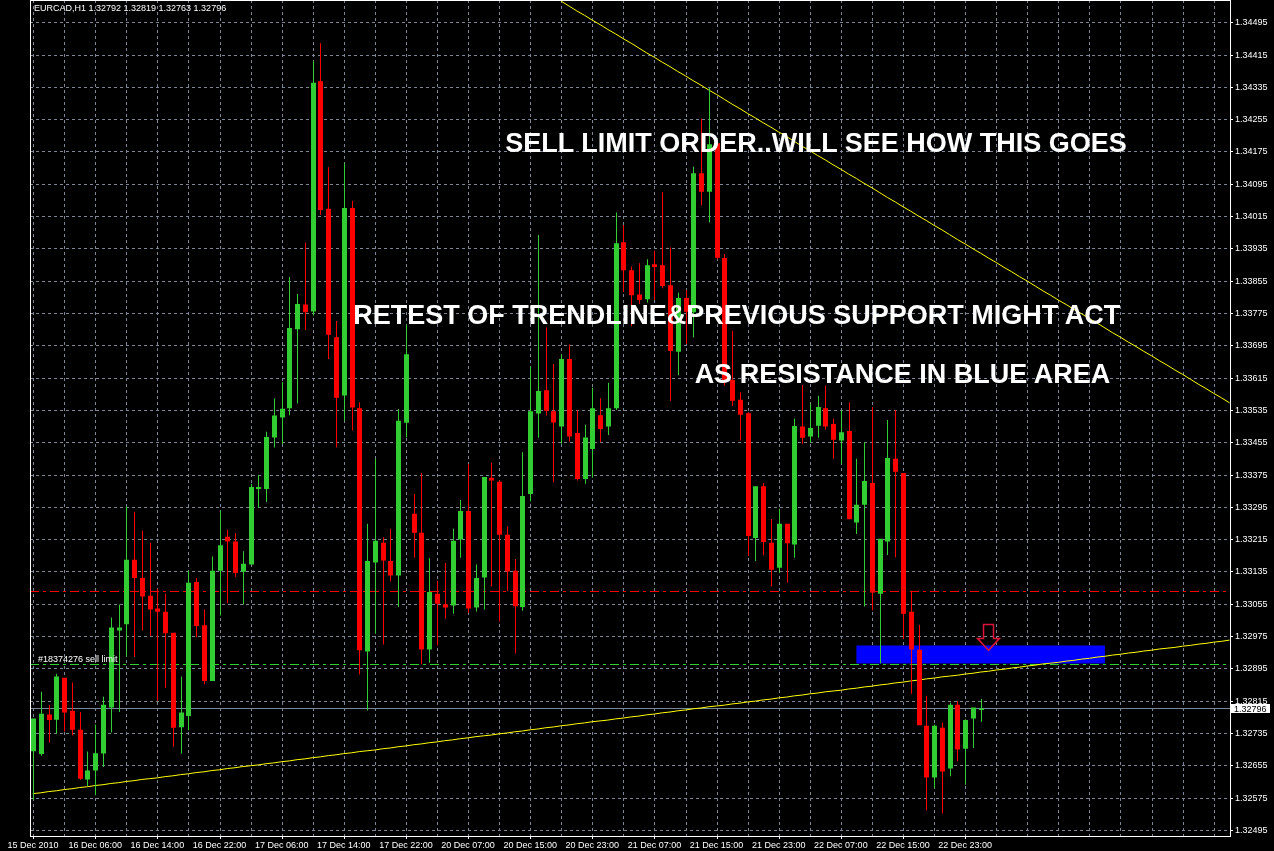 The height and width of the screenshot is (851, 1274). I want to click on x-tick-label: 17 Dec 06:00, so click(281, 845).